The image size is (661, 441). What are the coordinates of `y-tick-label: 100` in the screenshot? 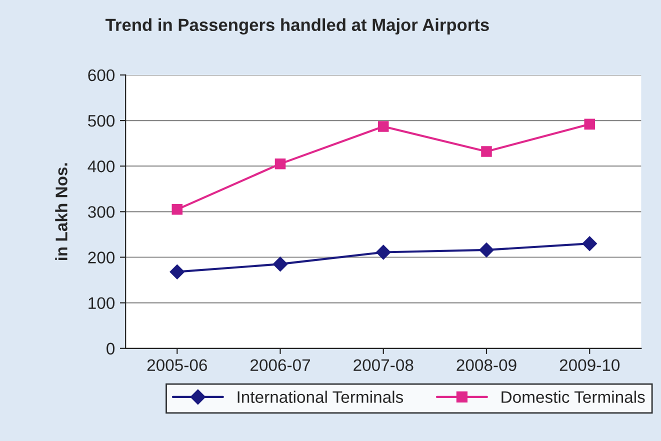 It's located at (101, 303).